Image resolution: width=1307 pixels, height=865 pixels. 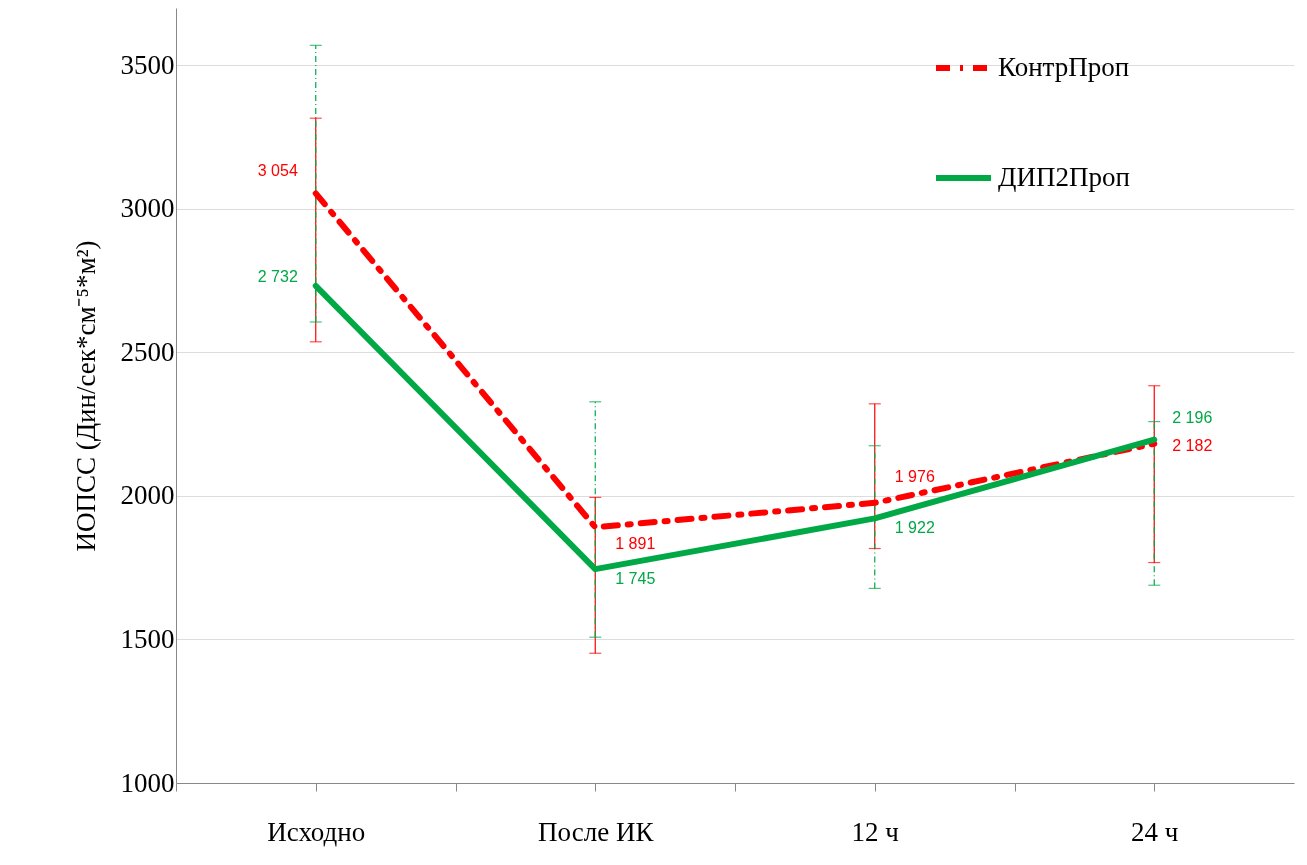 What do you see at coordinates (147, 782) in the screenshot?
I see `y-tick-label: 1000` at bounding box center [147, 782].